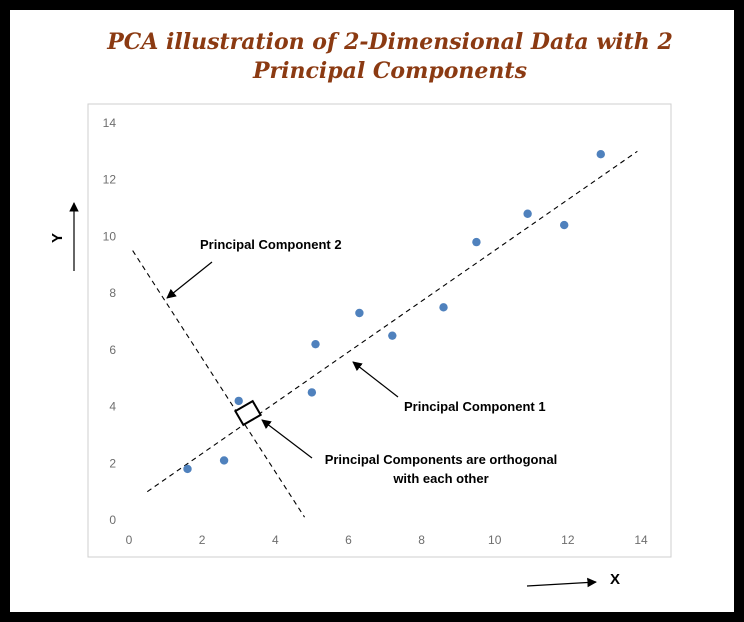 Image resolution: width=744 pixels, height=622 pixels. Describe the element at coordinates (112, 463) in the screenshot. I see `y-tick-label: 2` at that location.